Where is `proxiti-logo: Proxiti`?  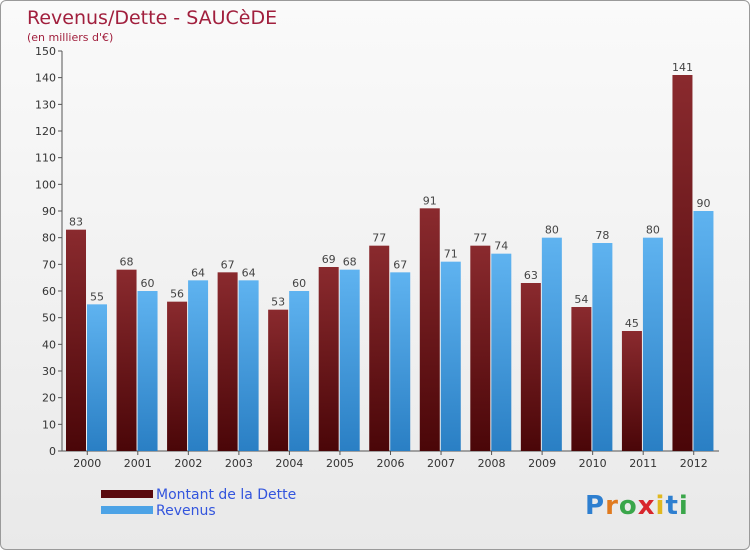
proxiti-logo: Proxiti is located at coordinates (637, 506).